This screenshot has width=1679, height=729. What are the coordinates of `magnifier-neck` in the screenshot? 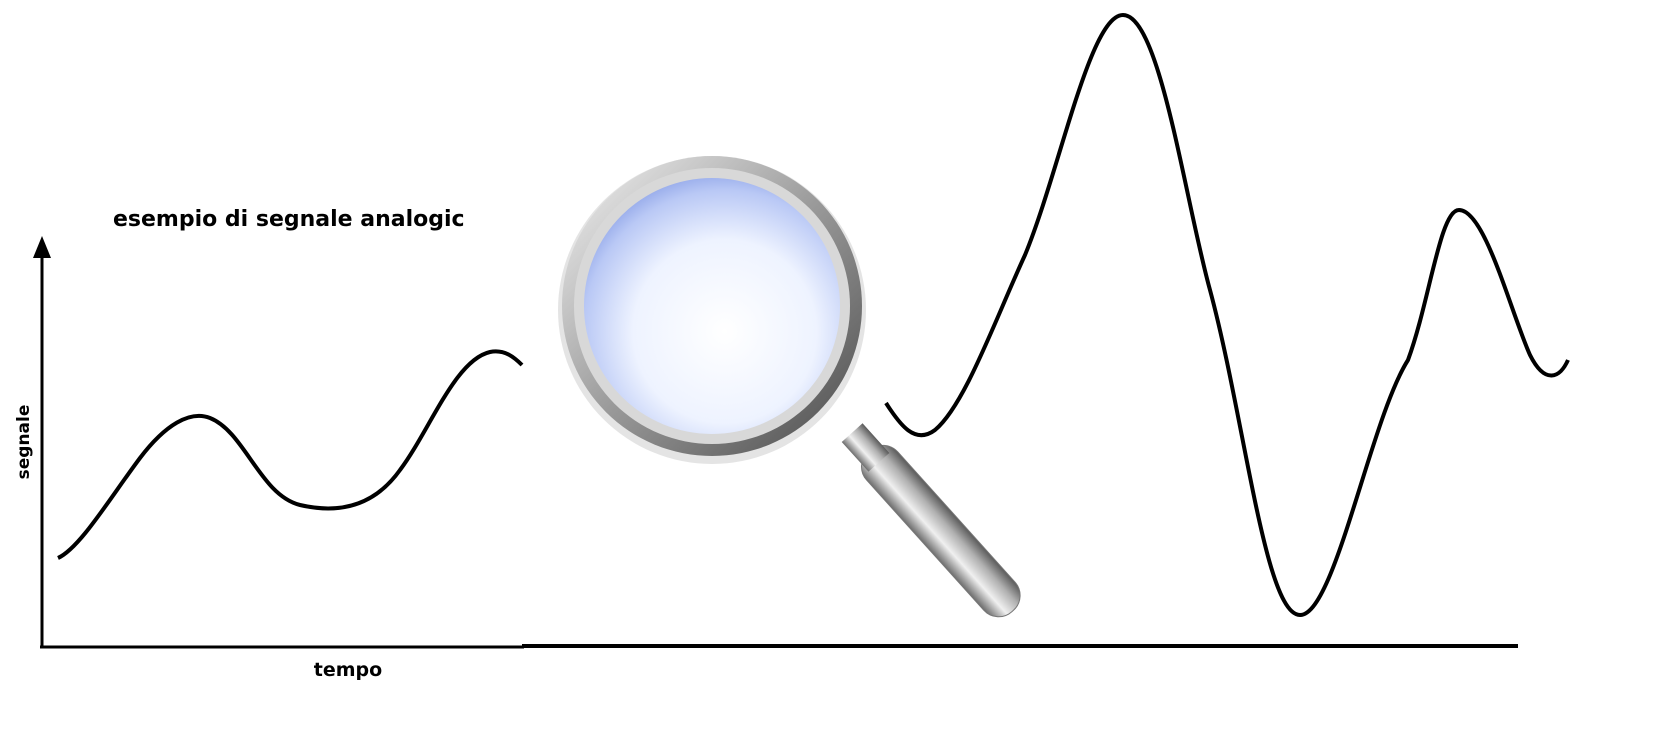 It's located at (865, 447).